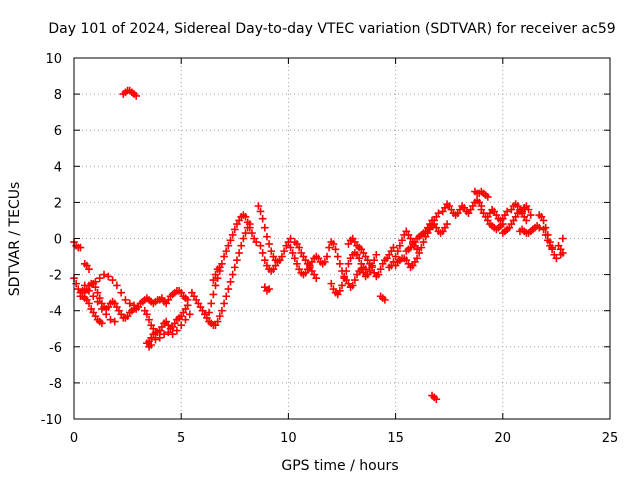  I want to click on x-tick-label: 0, so click(74, 438).